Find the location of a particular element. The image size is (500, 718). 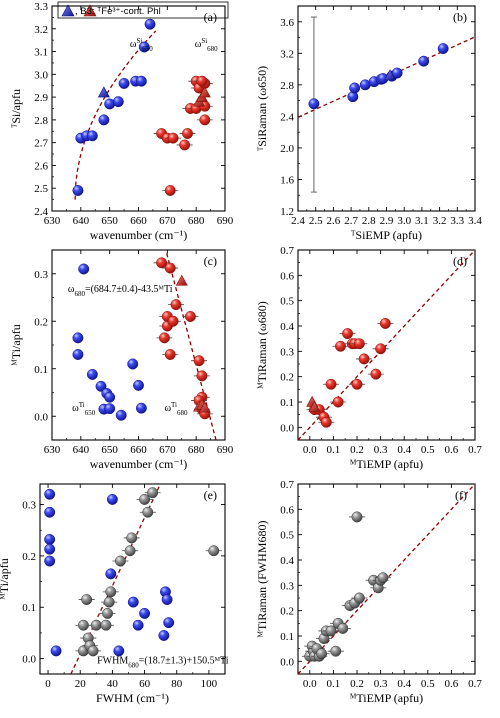

y-tick-label: 2.4 is located at coordinates (41, 212).